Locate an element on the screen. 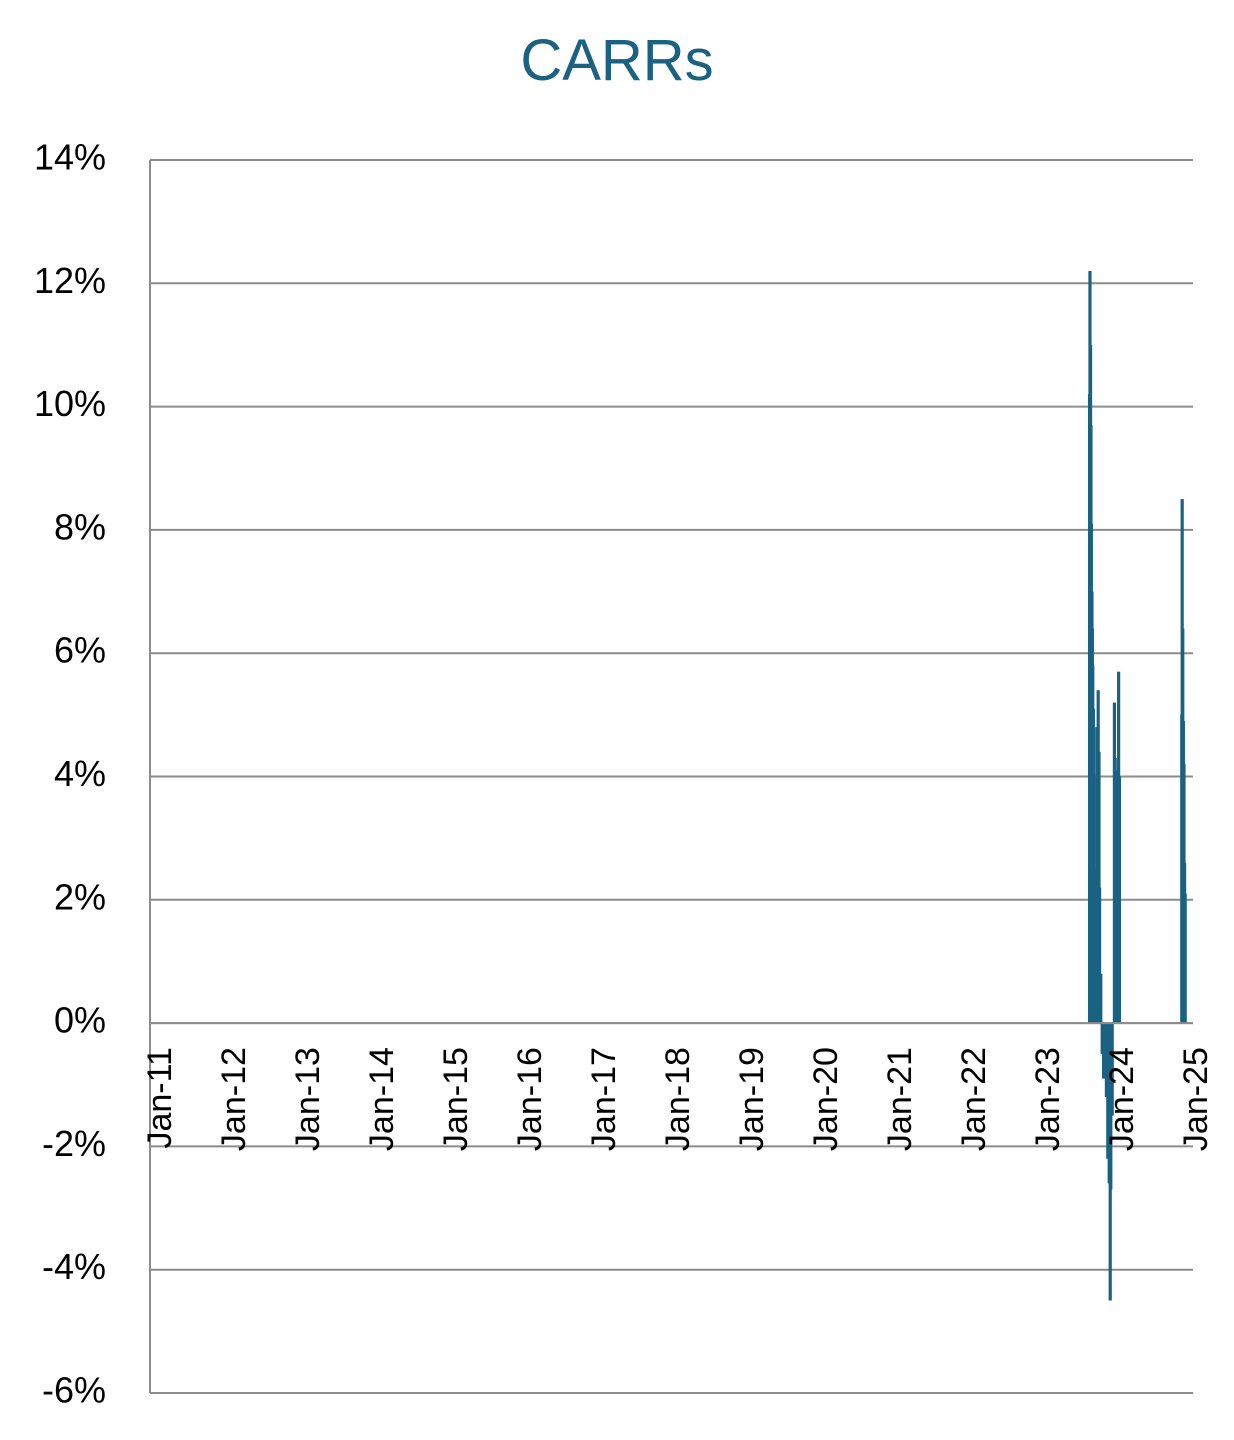 The width and height of the screenshot is (1234, 1440). x-tick-label: Jan-14 is located at coordinates (382, 1099).